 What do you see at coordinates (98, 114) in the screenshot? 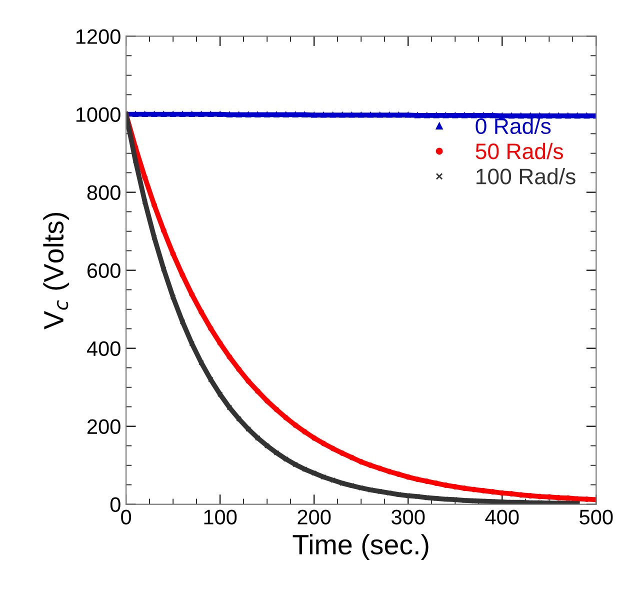
I see `y-tick-label: 1000` at bounding box center [98, 114].